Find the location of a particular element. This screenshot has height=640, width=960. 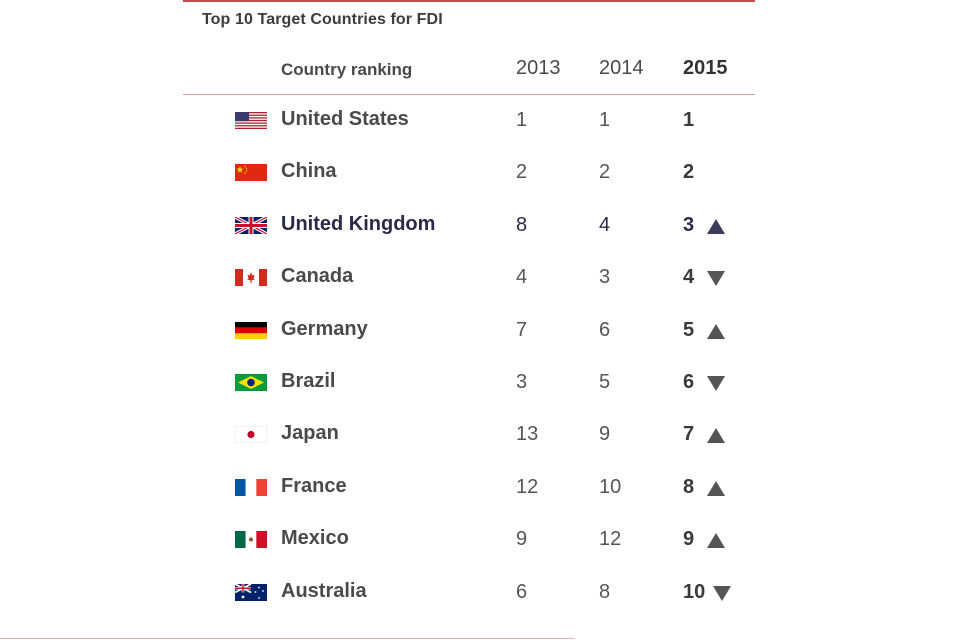

rank-2013: 3 is located at coordinates (522, 382).